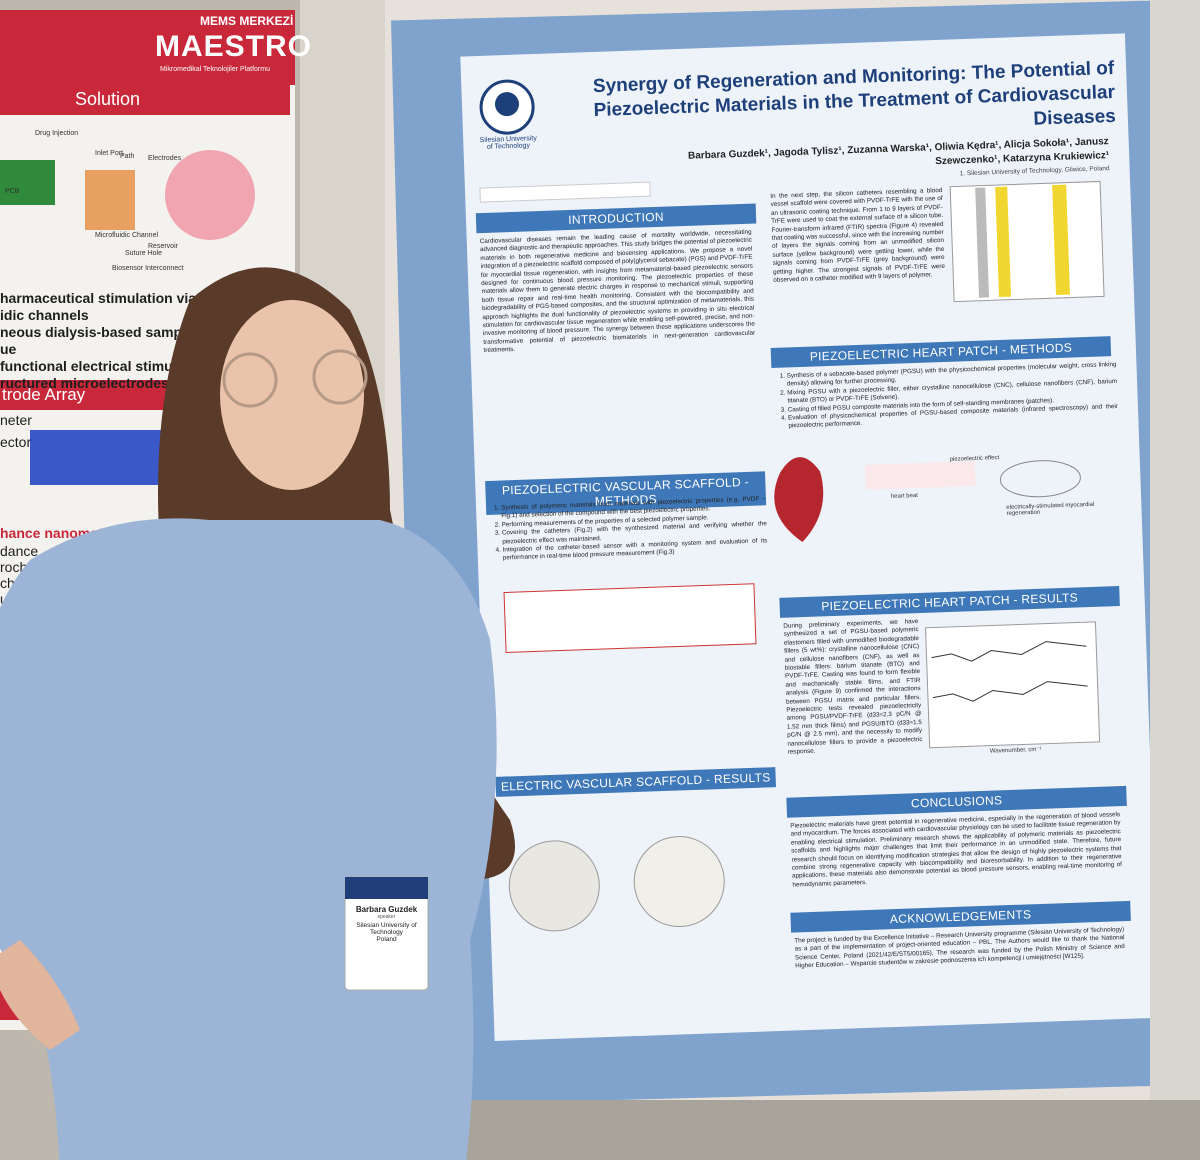 The width and height of the screenshot is (1200, 1160). What do you see at coordinates (40, 995) in the screenshot?
I see `arm` at bounding box center [40, 995].